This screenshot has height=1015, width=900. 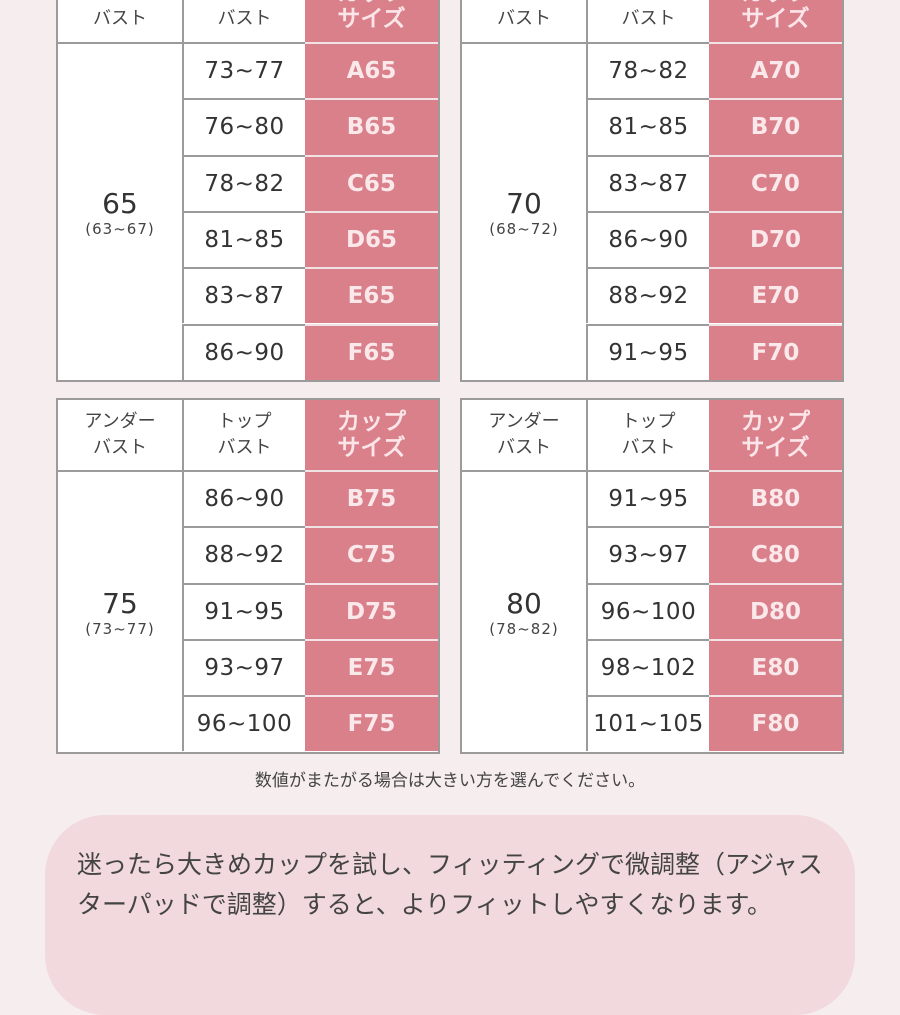 What do you see at coordinates (371, 498) in the screenshot?
I see `cup-size-cell: B75` at bounding box center [371, 498].